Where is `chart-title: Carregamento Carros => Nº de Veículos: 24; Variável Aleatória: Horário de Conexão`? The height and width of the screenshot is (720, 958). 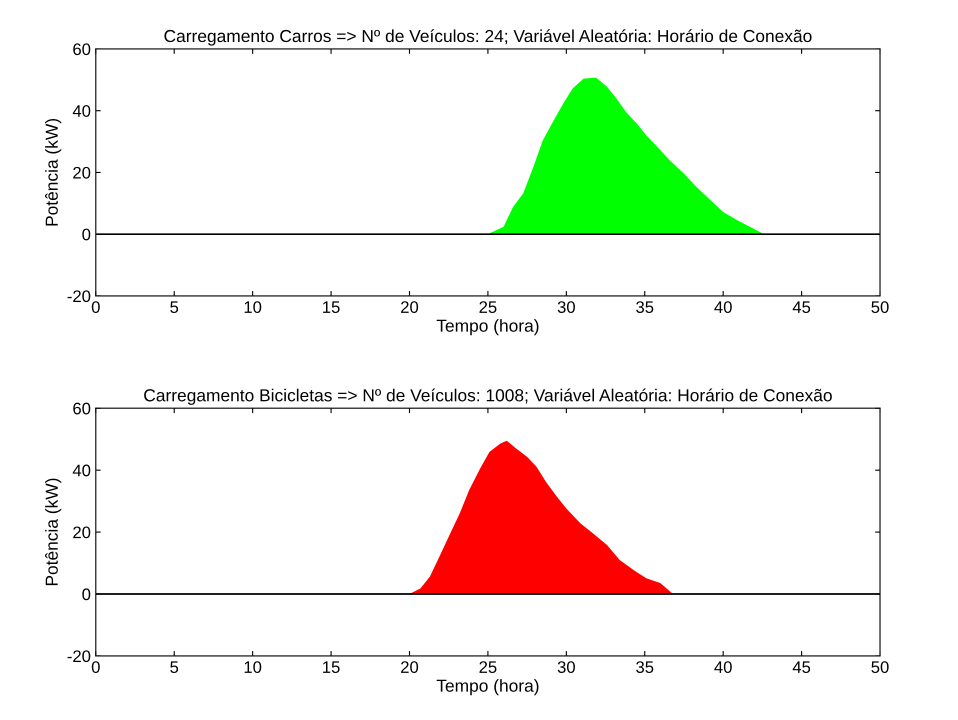 chart-title: Carregamento Carros => Nº de Veículos: 24; Variável Aleatória: Horário de Conexão is located at coordinates (488, 37).